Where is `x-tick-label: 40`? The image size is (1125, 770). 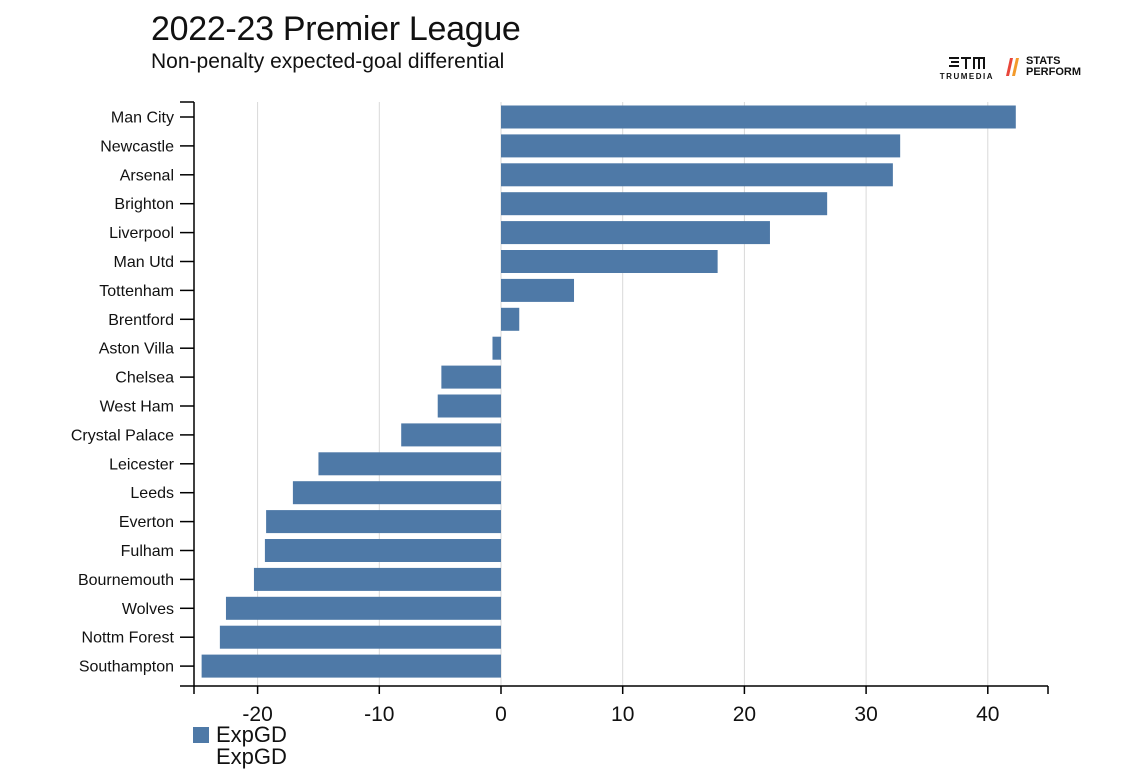 x-tick-label: 40 is located at coordinates (987, 714).